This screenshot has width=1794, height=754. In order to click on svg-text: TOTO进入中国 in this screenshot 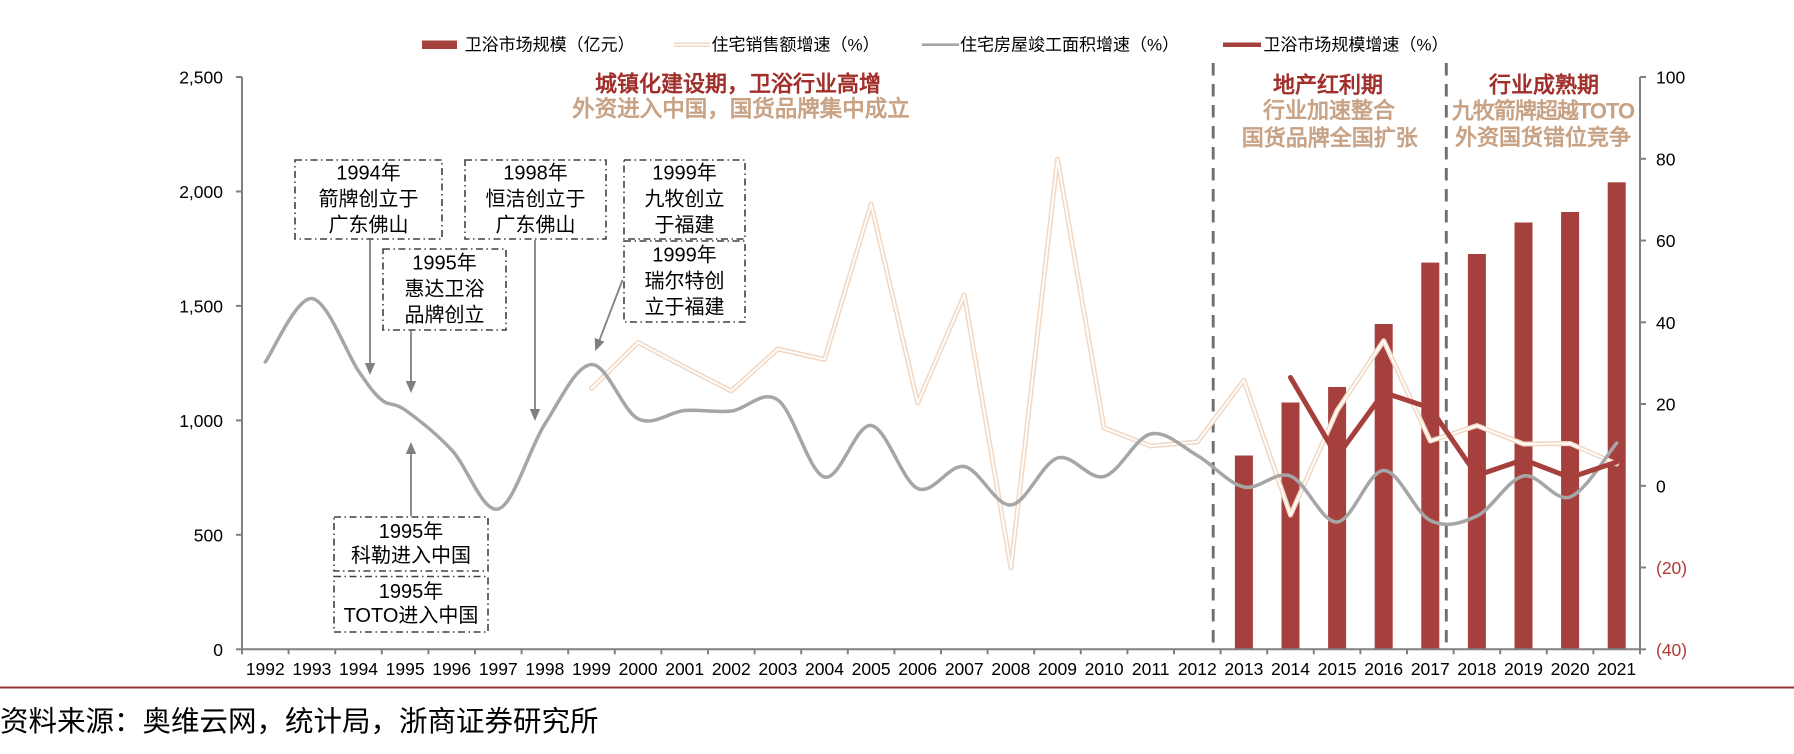, I will do `click(411, 615)`.